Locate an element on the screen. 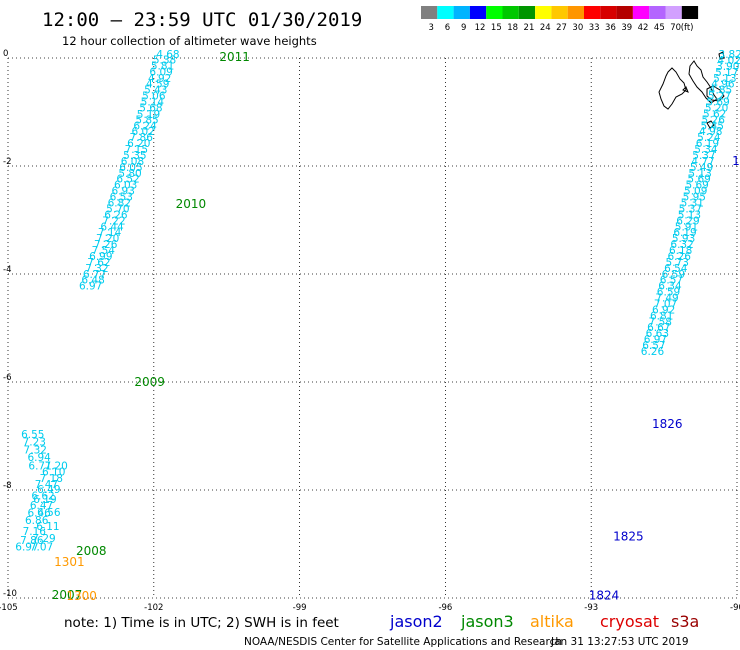  wave-height-label: 6.49 is located at coordinates (48, 490).